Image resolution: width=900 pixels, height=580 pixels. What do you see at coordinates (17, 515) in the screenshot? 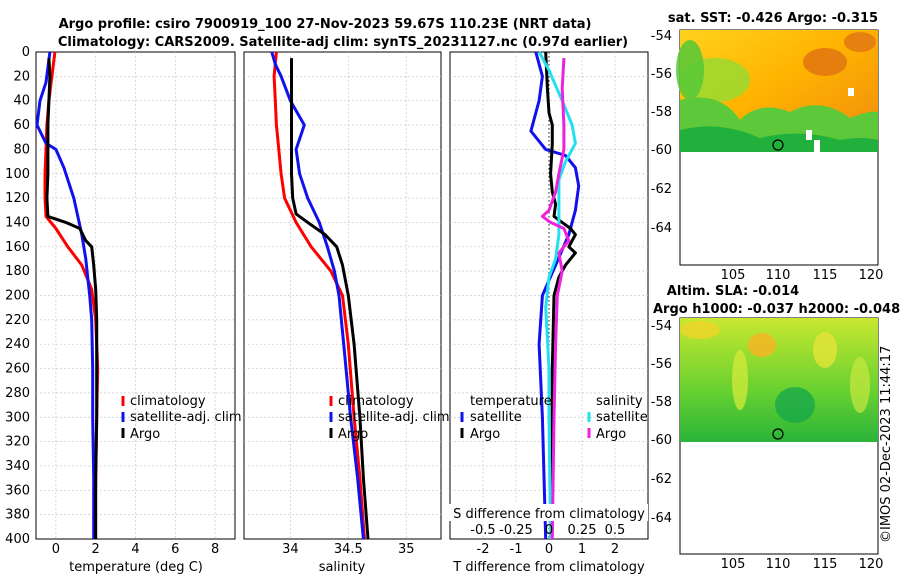
I see `depth-tick-label: 380` at bounding box center [17, 515].